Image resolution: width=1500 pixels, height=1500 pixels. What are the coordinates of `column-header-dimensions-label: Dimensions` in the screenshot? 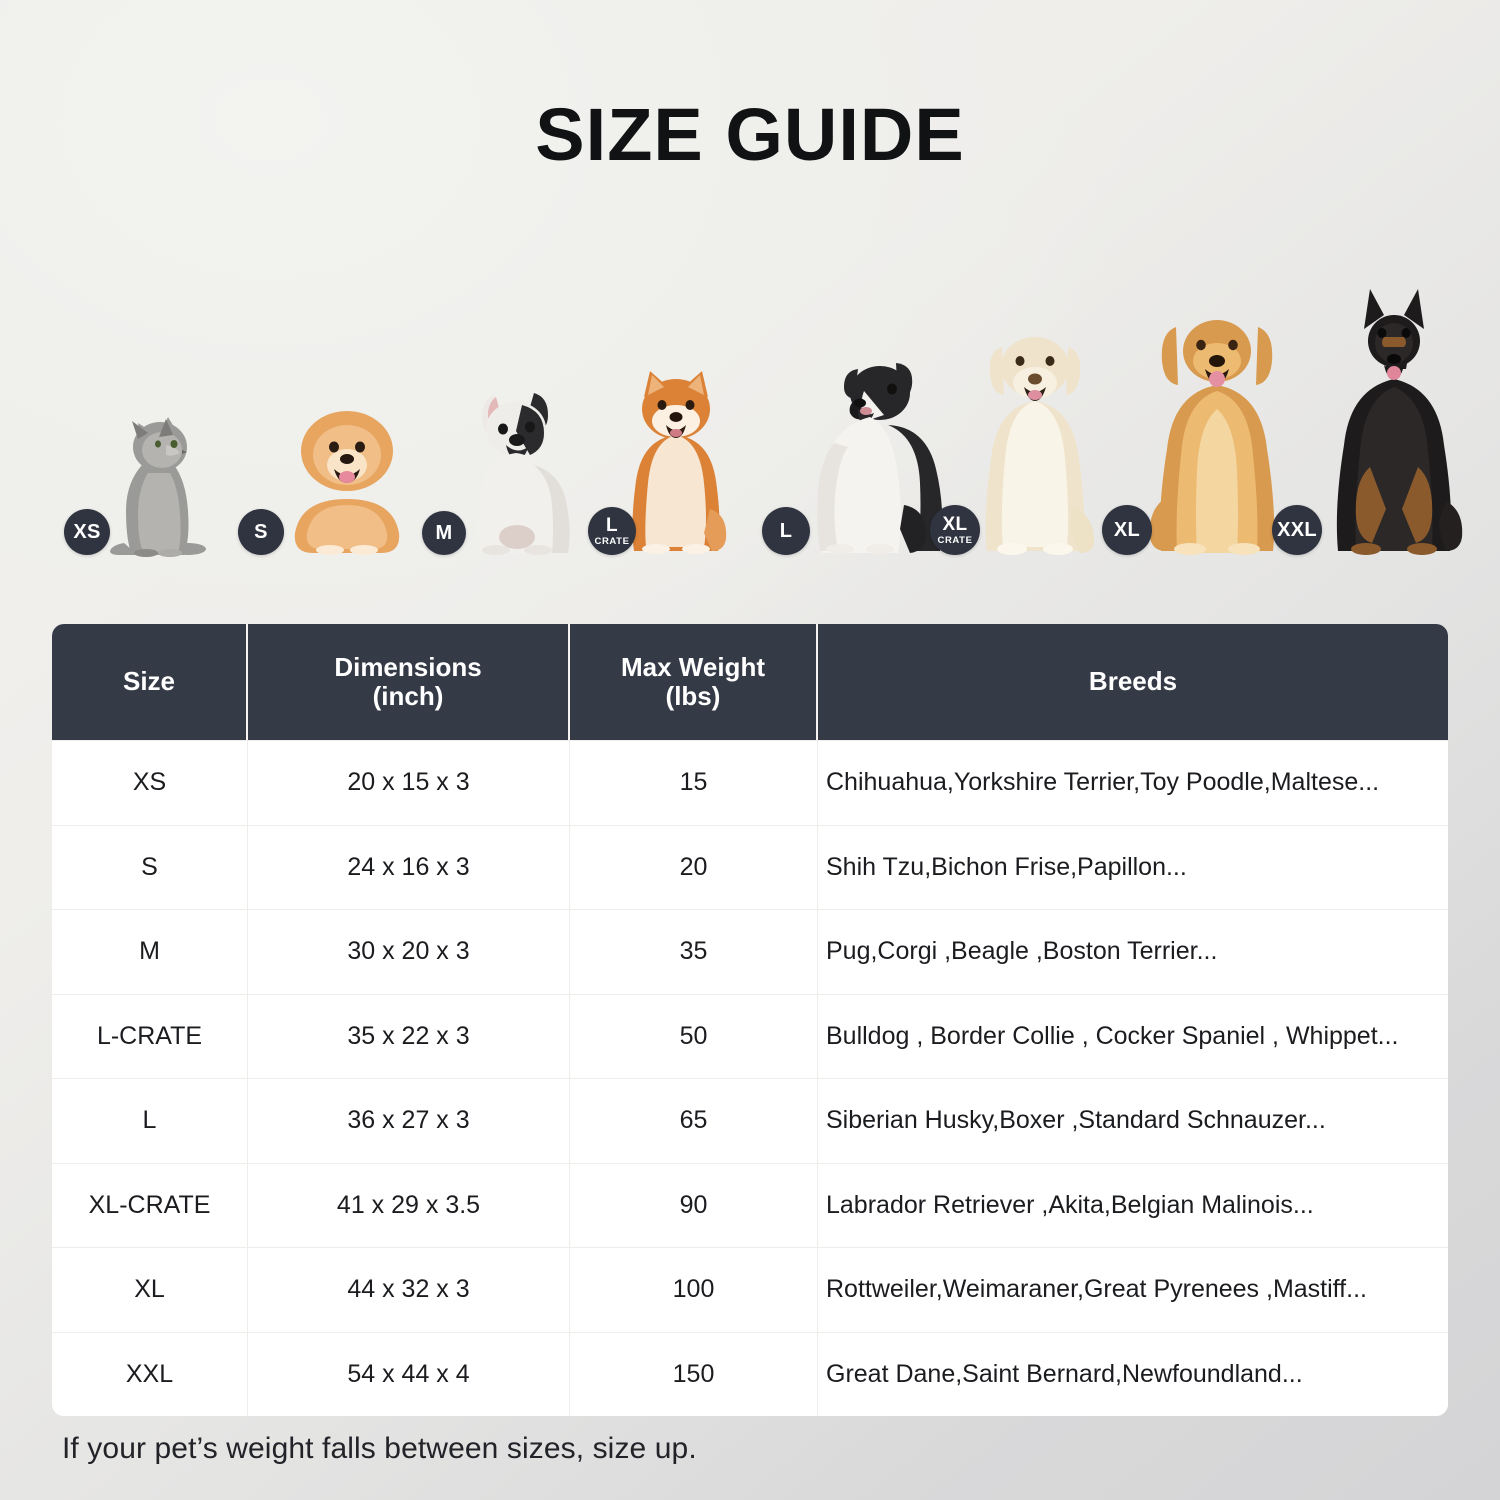 It's located at (408, 666).